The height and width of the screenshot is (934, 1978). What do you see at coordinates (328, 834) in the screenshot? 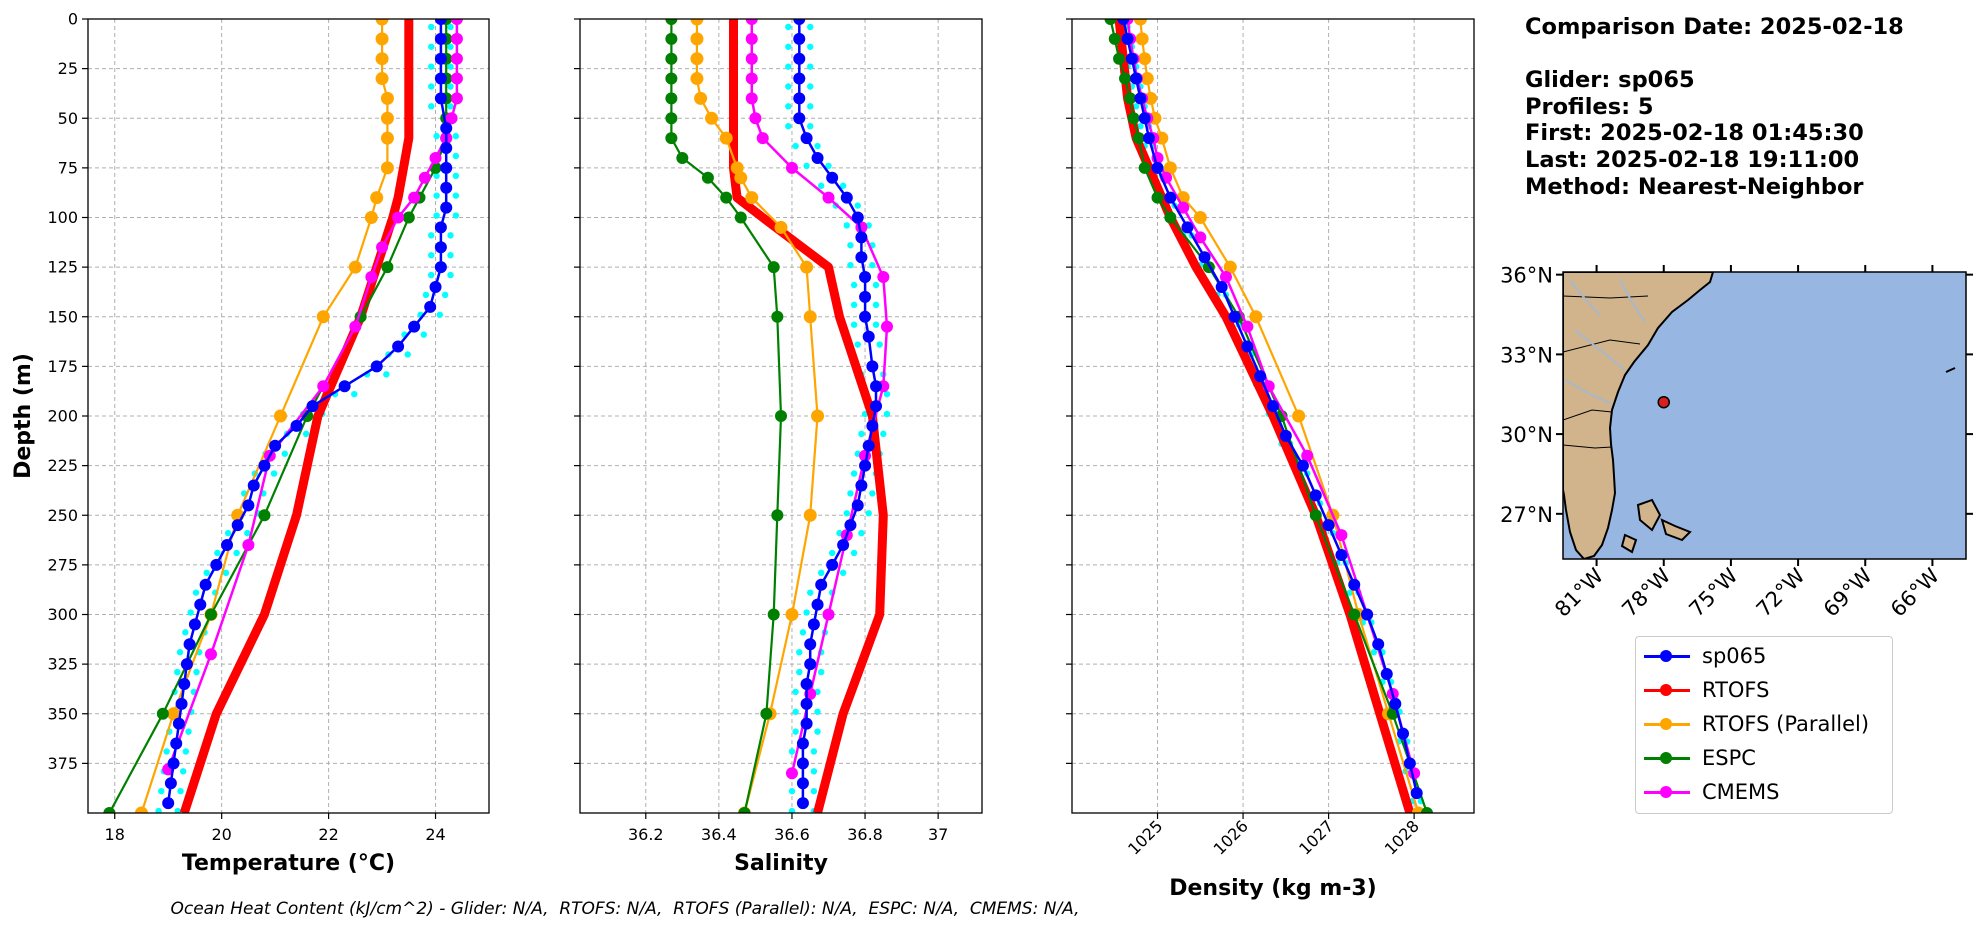
I see `x-tick-label: 22` at bounding box center [328, 834].